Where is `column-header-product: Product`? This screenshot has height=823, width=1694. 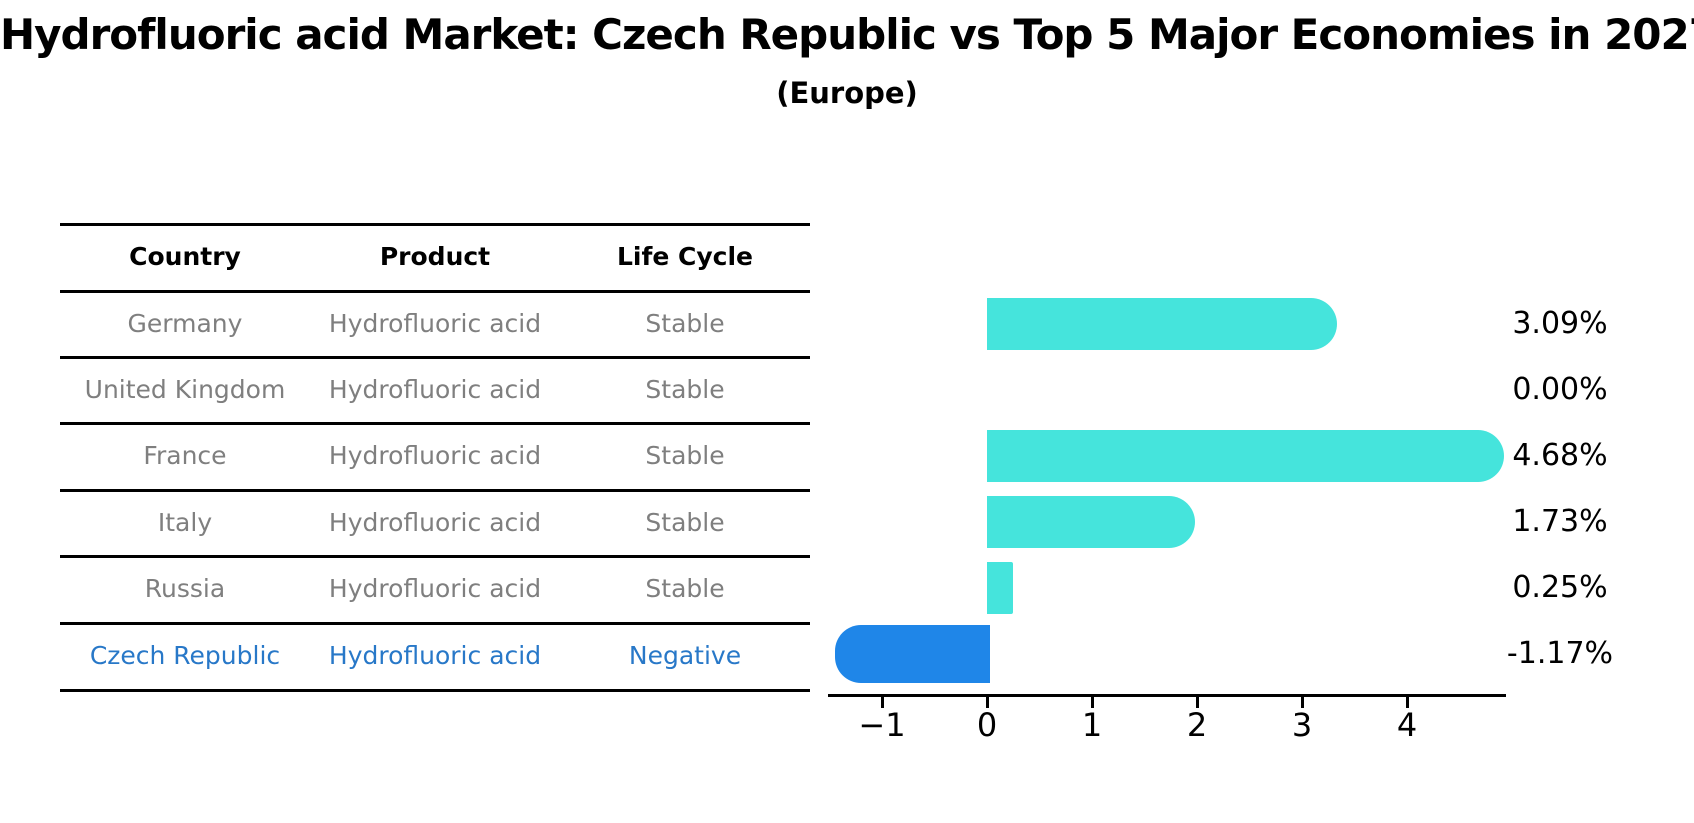
column-header-product: Product is located at coordinates (435, 256).